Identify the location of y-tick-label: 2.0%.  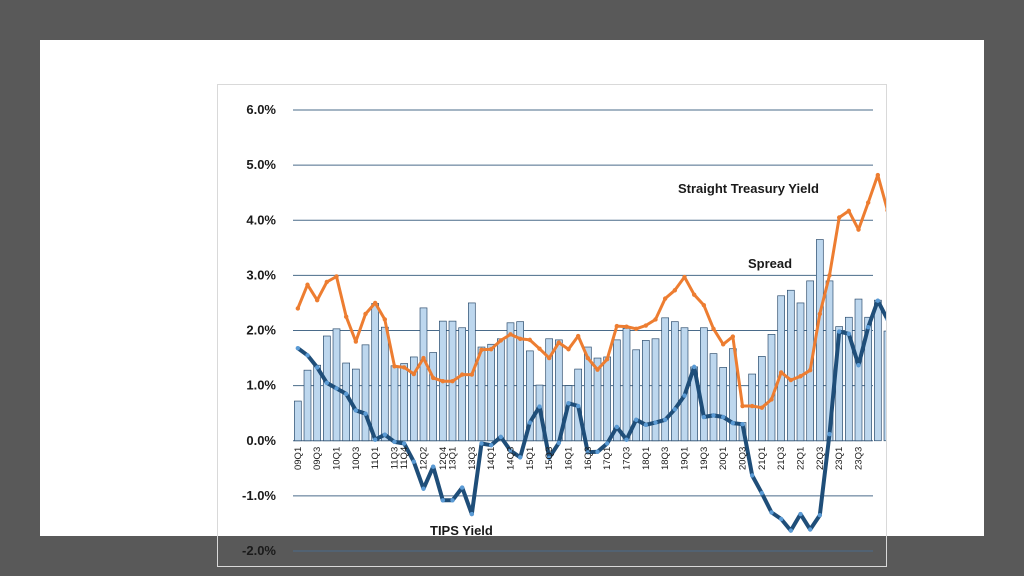
(261, 330).